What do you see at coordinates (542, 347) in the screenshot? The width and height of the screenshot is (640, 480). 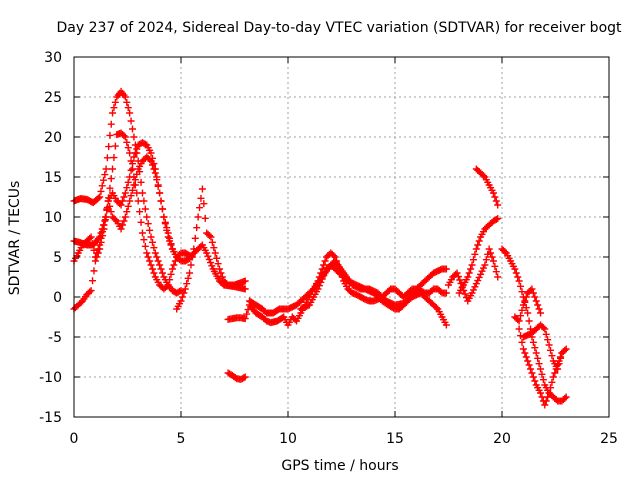 I see `series-trace-p` at bounding box center [542, 347].